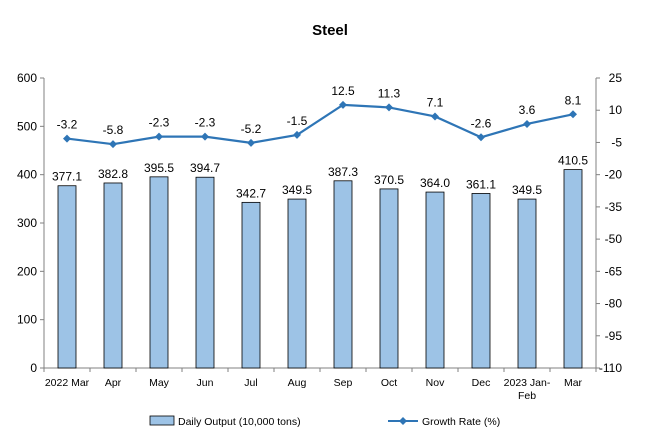 This screenshot has height=440, width=660. I want to click on bar-value-label: 361.1, so click(481, 184).